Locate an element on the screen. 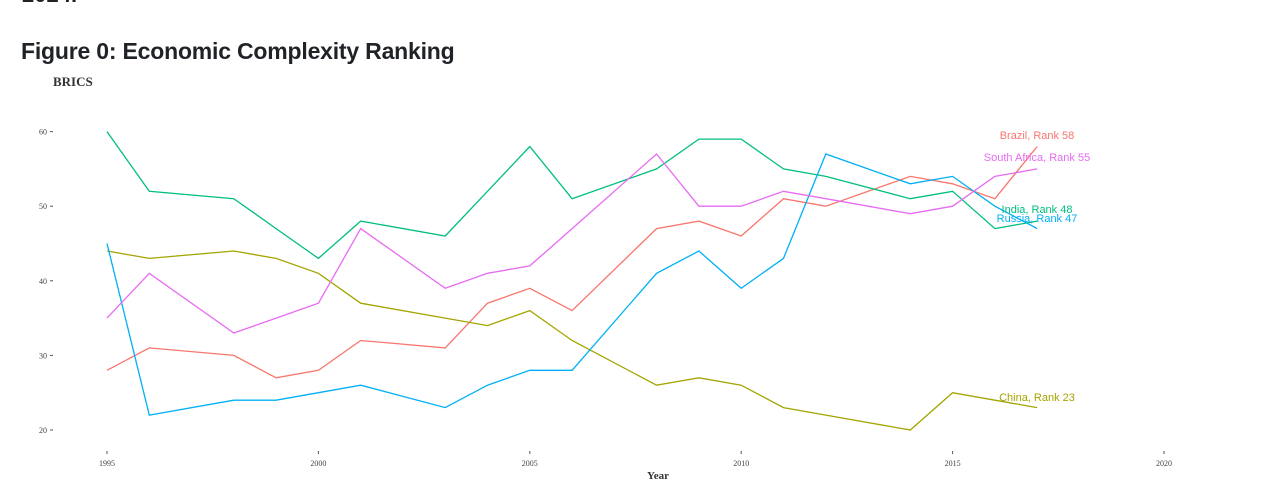  series-end-label: India, Rank 48 is located at coordinates (1037, 210).